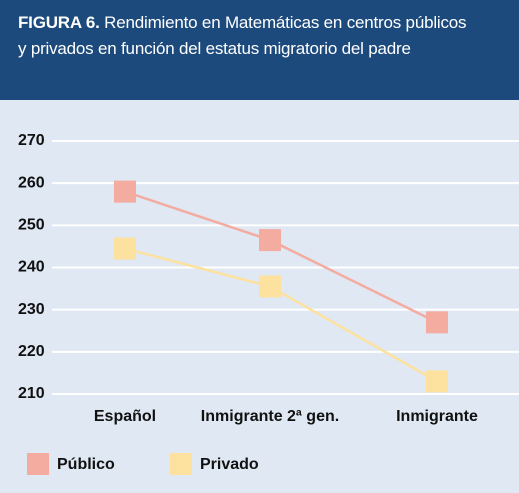  Describe the element at coordinates (229, 464) in the screenshot. I see `legend-label: Privado` at that location.